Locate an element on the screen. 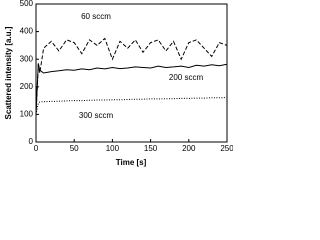 Image resolution: width=320 pixels, height=240 pixels. x-tick-label: 200 is located at coordinates (189, 148).